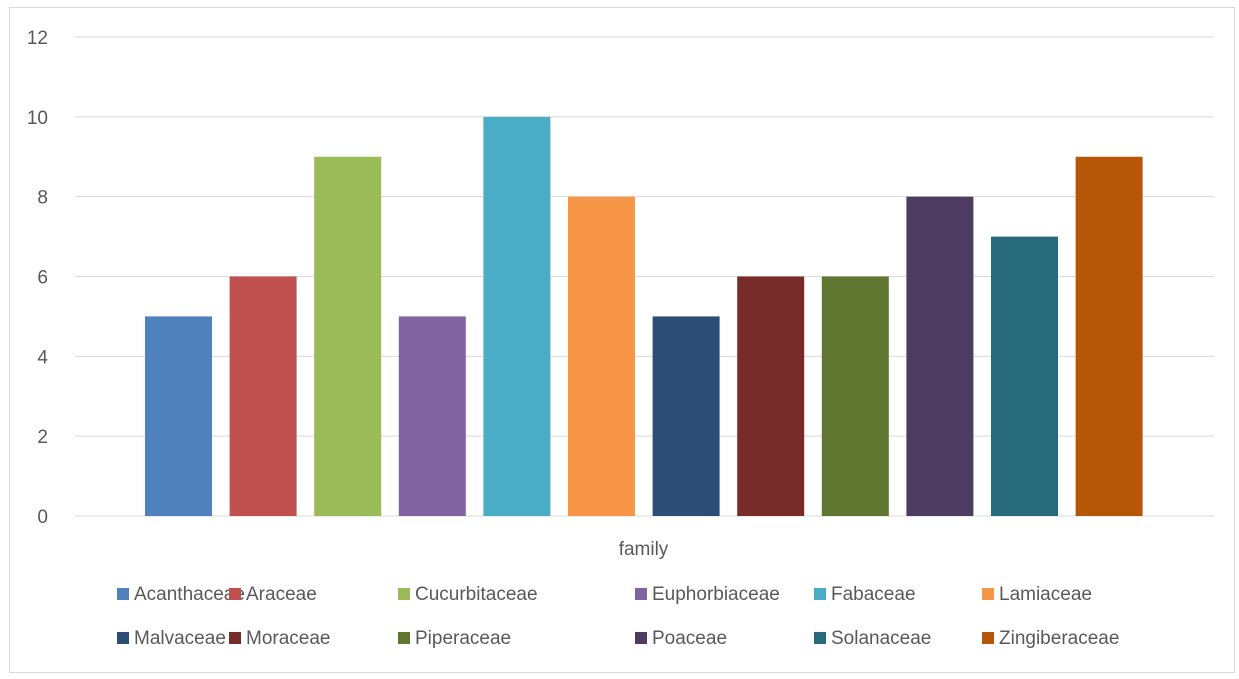 This screenshot has width=1239, height=679. What do you see at coordinates (42, 517) in the screenshot?
I see `y-tick-label: 0` at bounding box center [42, 517].